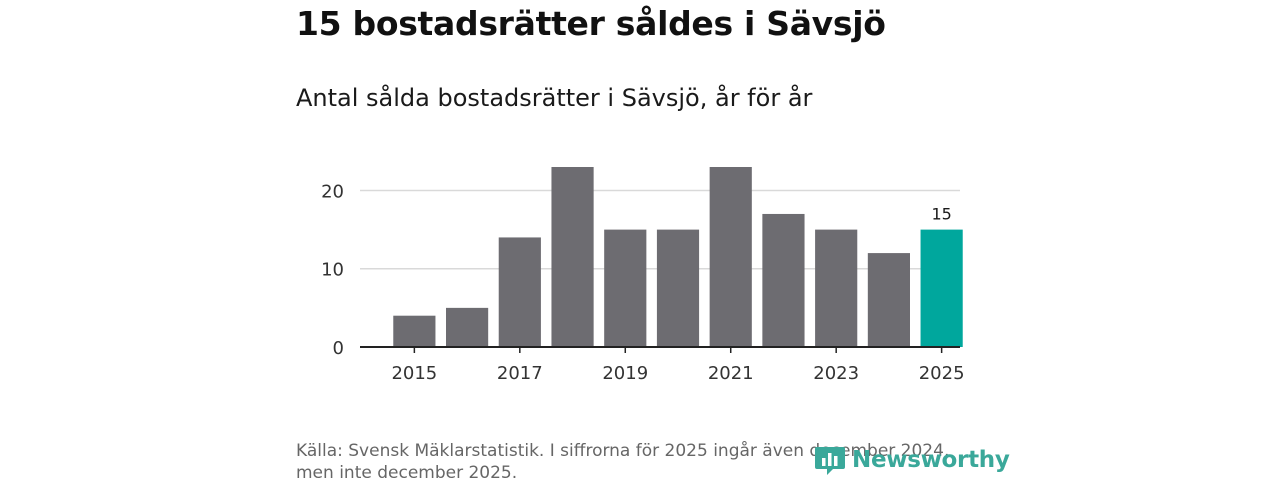 This screenshot has width=1280, height=484. What do you see at coordinates (941, 288) in the screenshot?
I see `bar-2025` at bounding box center [941, 288].